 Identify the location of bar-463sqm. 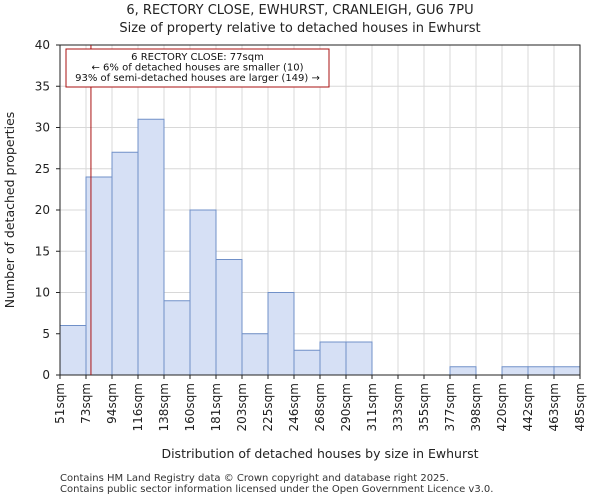
(567, 371).